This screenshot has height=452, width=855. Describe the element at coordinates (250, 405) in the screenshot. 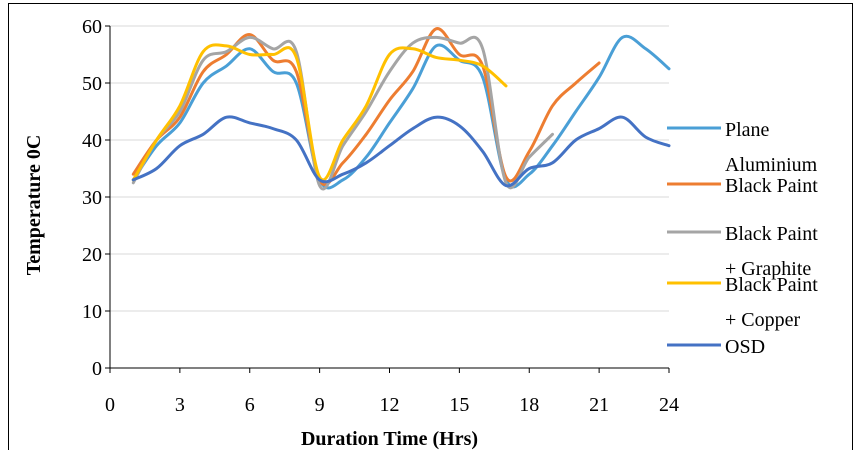

I see `x-tick-label: 6` at that location.